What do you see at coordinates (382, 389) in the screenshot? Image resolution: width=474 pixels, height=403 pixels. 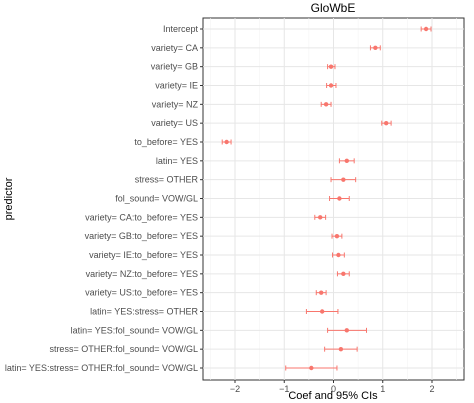 I see `x-tick-label: 1` at bounding box center [382, 389].